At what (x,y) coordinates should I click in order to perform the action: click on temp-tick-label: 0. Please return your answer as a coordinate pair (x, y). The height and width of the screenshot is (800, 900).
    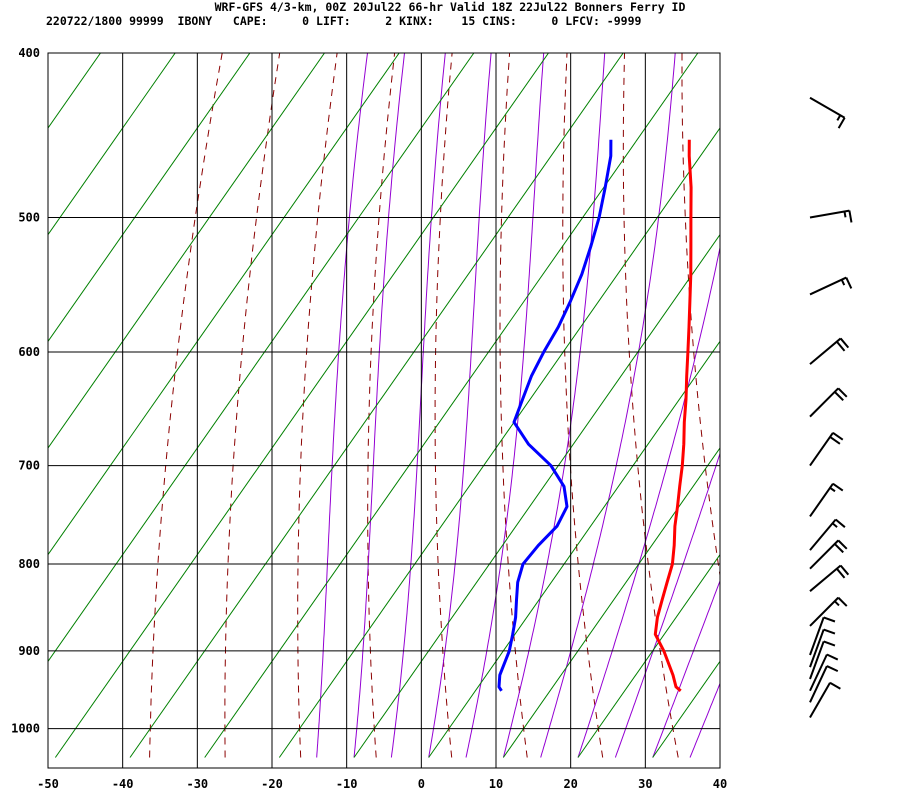
    Looking at the image, I should click on (421, 784).